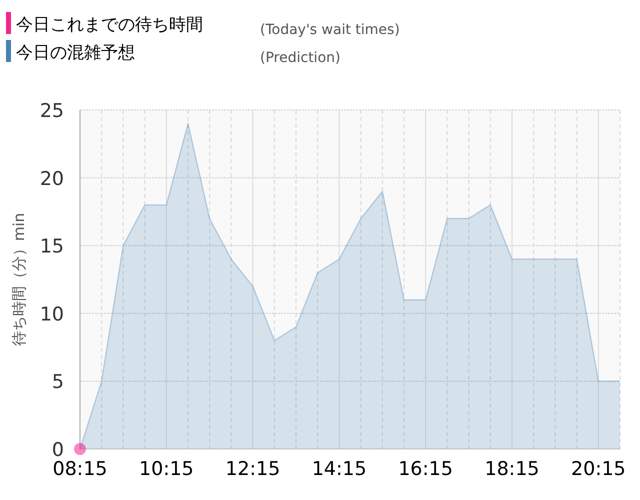 Image resolution: width=640 pixels, height=500 pixels. I want to click on legend-label: 今日の混雑予想, so click(75, 53).